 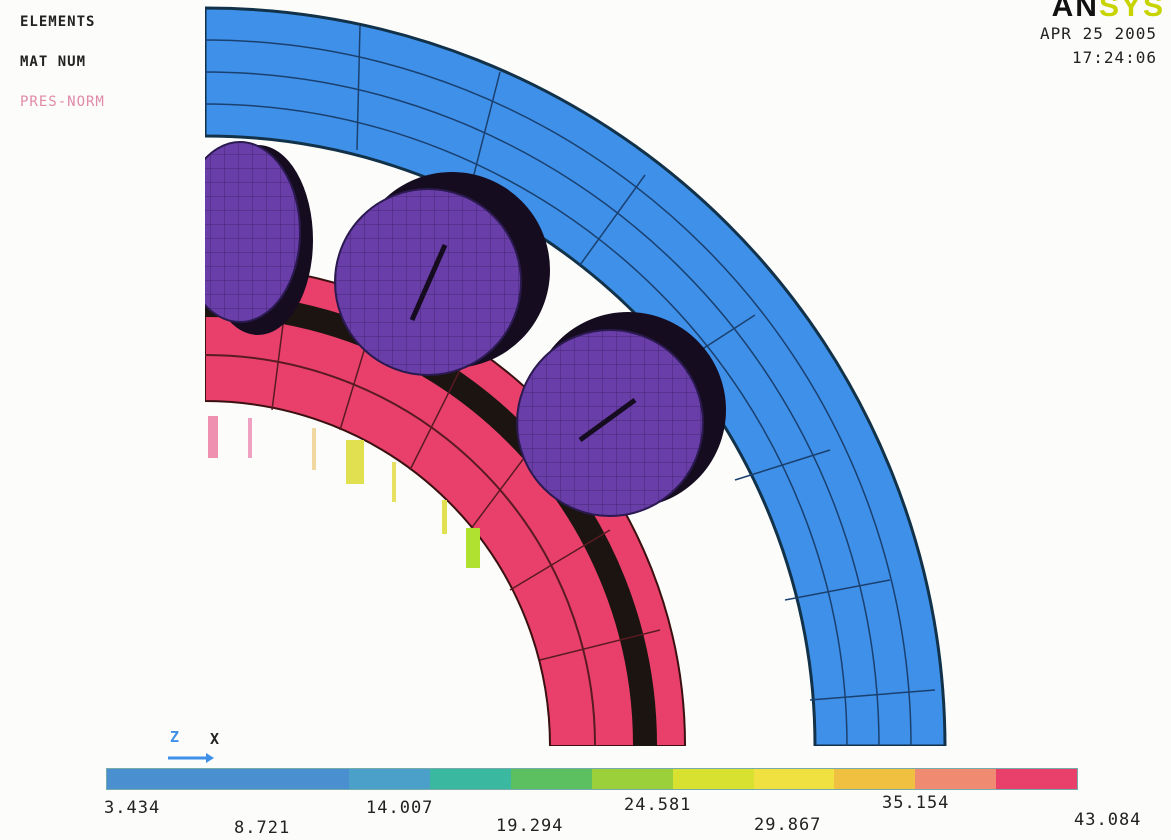 I want to click on legend-tick-min: 3.434, so click(x=132, y=808).